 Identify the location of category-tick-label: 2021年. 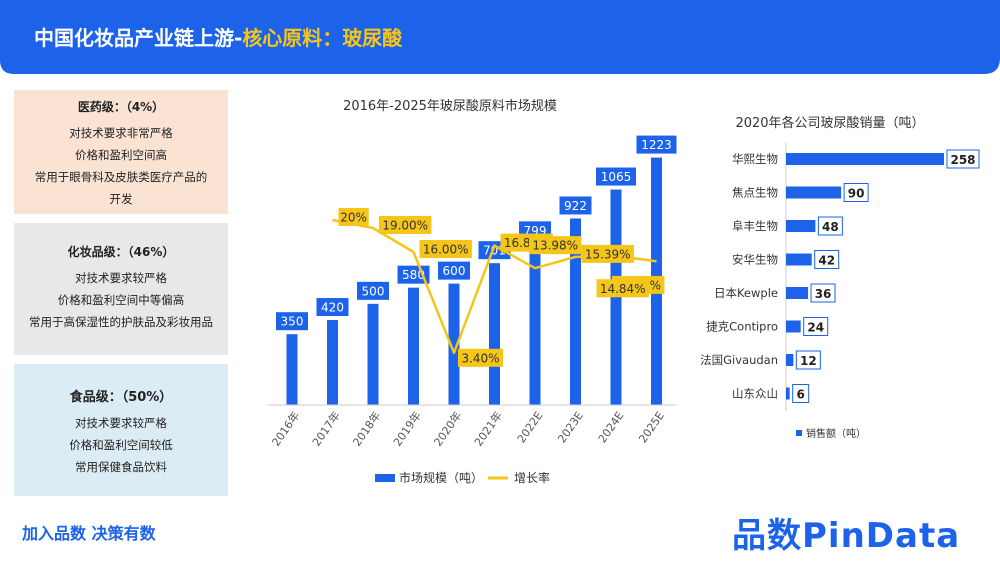
(488, 429).